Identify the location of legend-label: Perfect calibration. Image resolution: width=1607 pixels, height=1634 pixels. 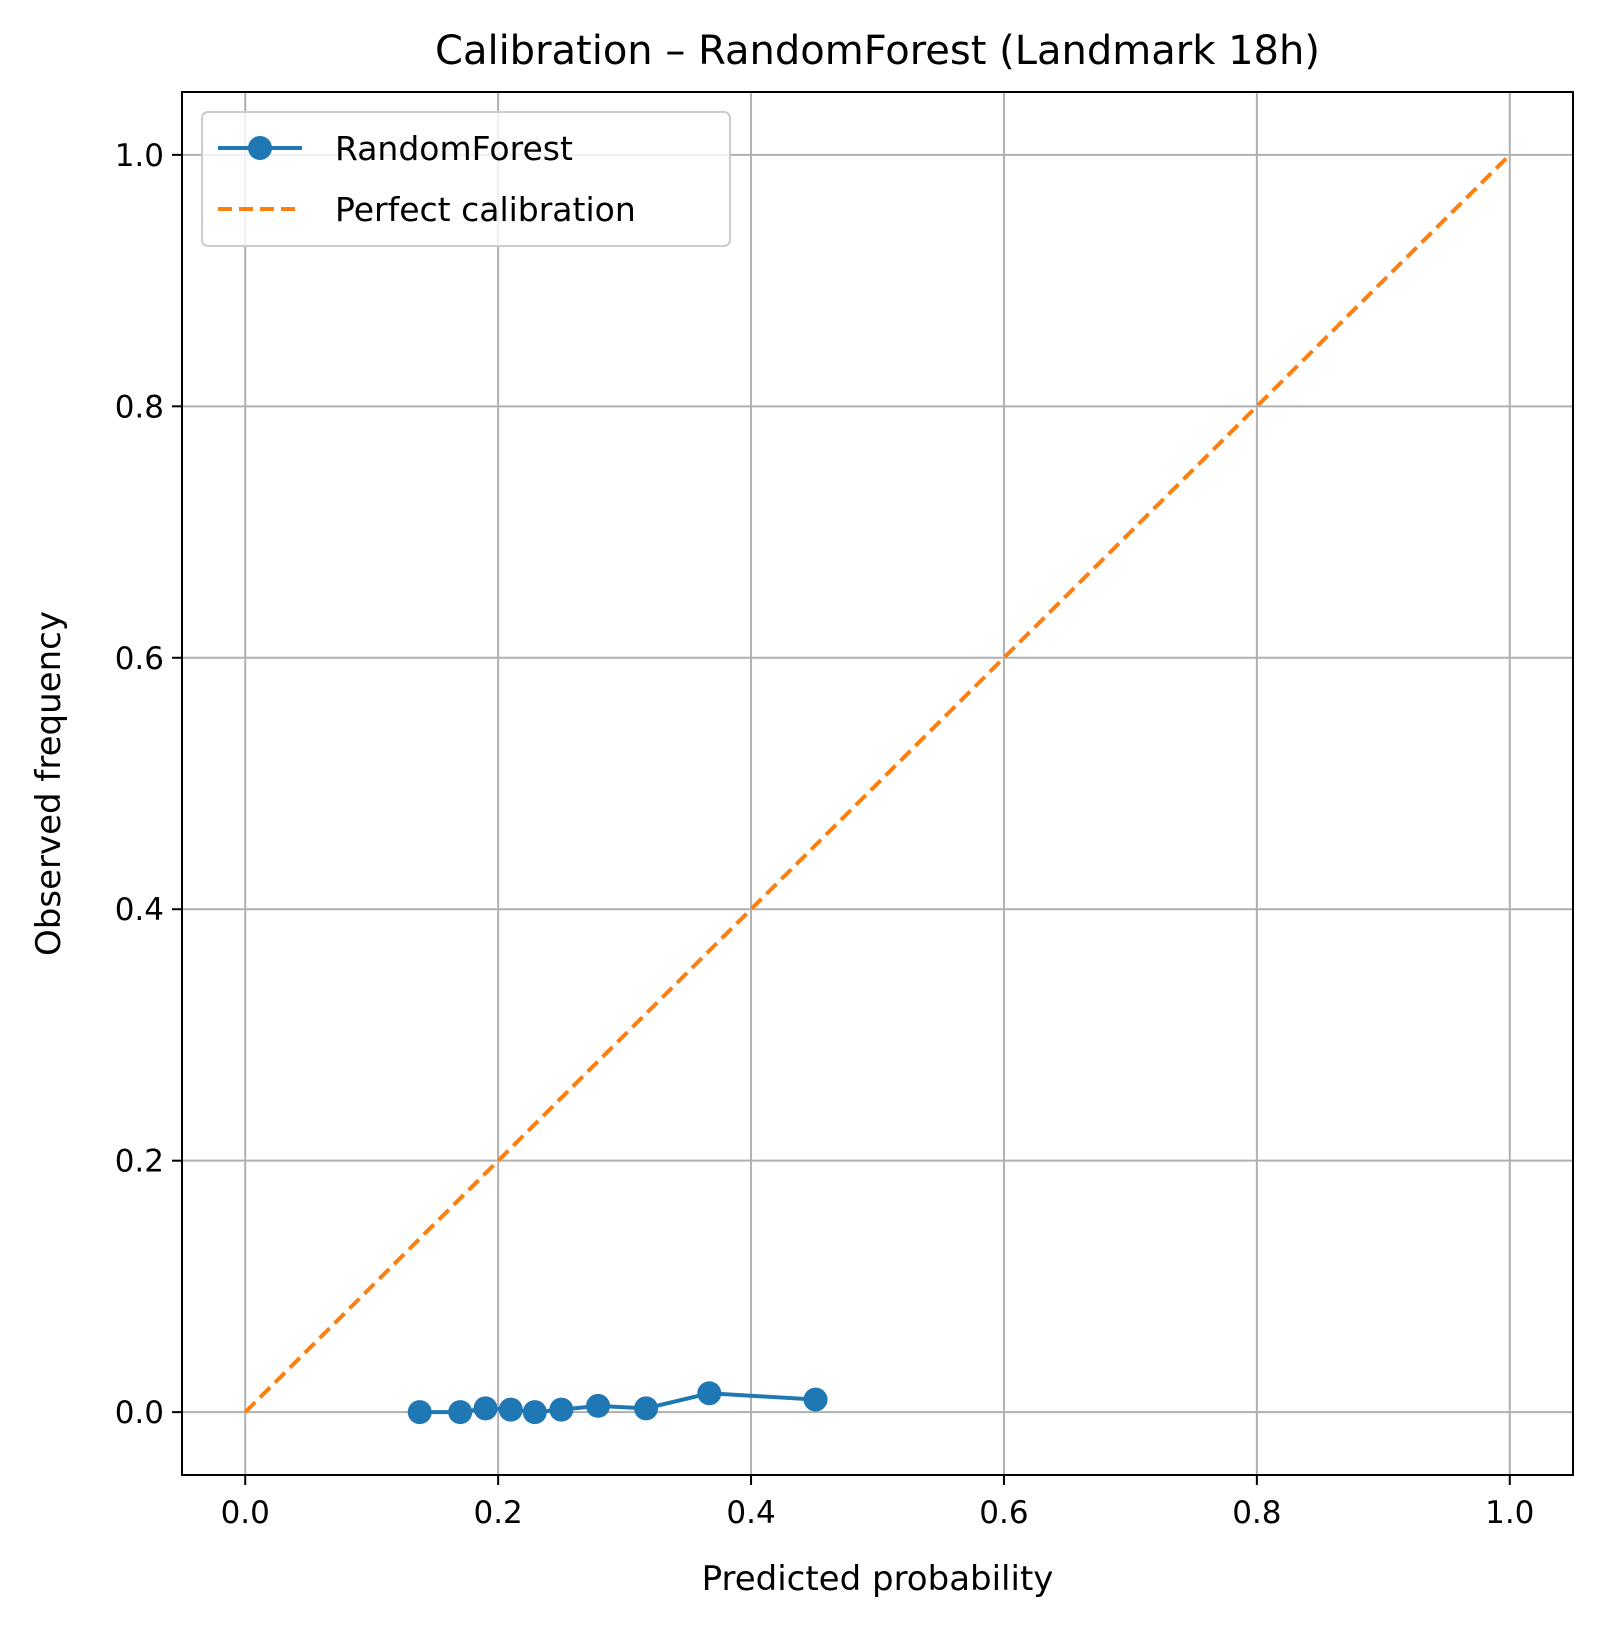
(485, 209).